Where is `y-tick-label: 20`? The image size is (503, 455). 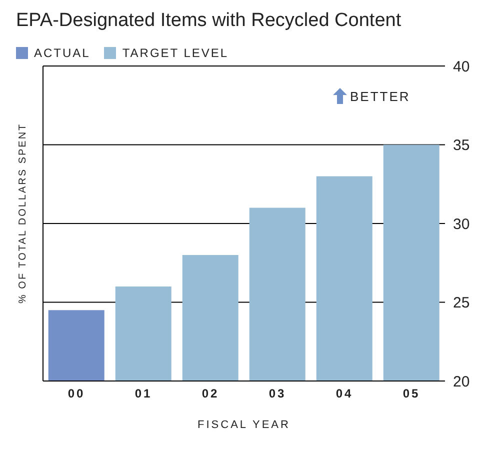 y-tick-label: 20 is located at coordinates (461, 381).